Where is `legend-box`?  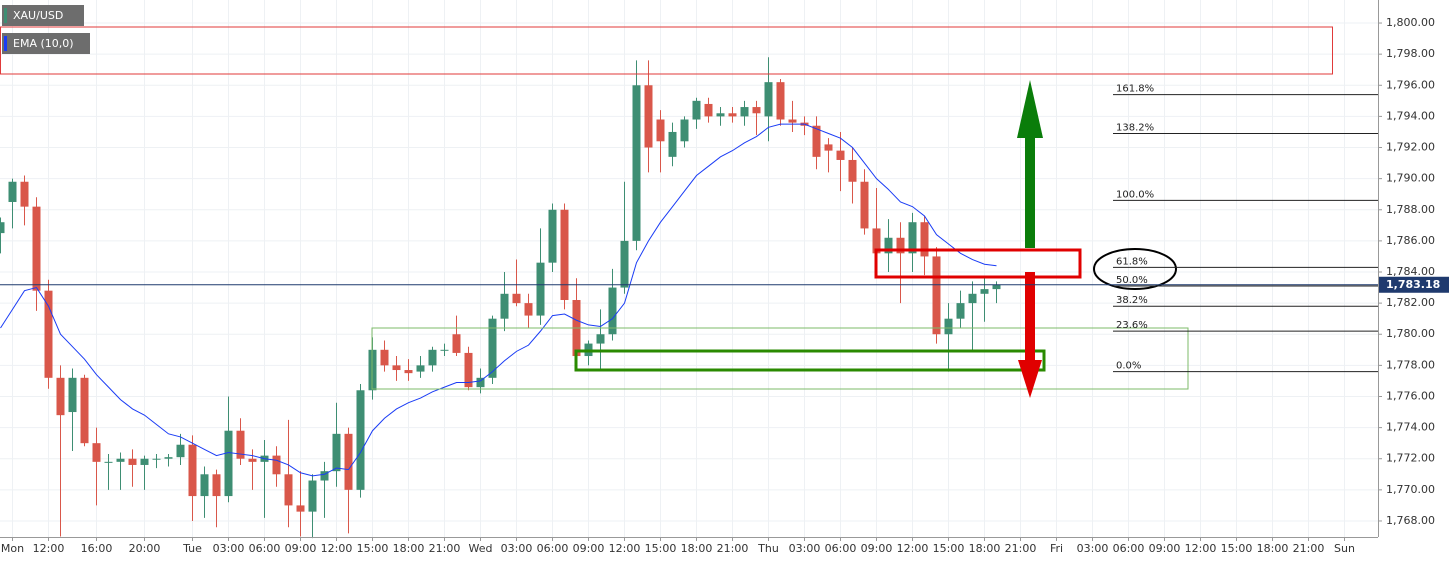 legend-box is located at coordinates (43, 15).